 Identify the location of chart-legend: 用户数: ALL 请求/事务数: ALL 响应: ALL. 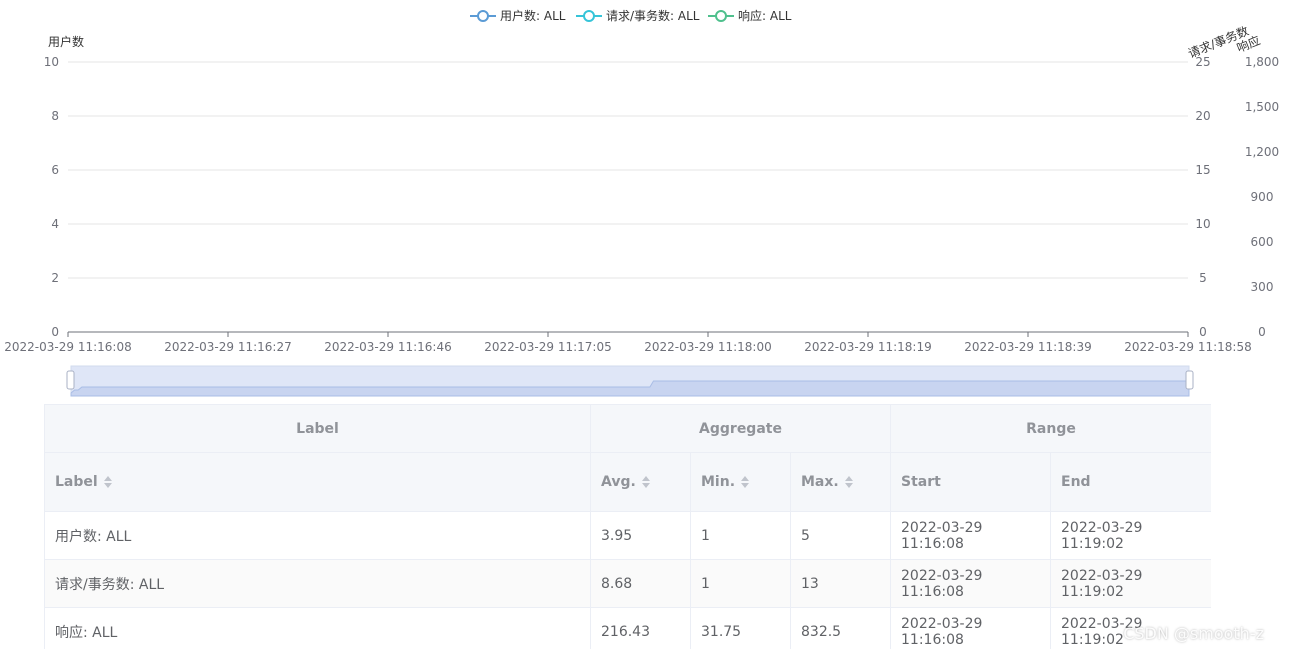
(631, 15).